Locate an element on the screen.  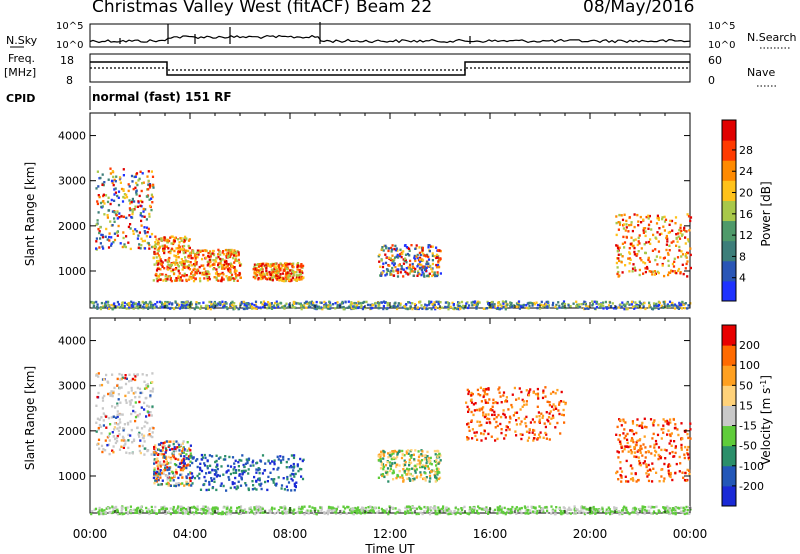
freq-tick-low: 8 is located at coordinates (69, 80).